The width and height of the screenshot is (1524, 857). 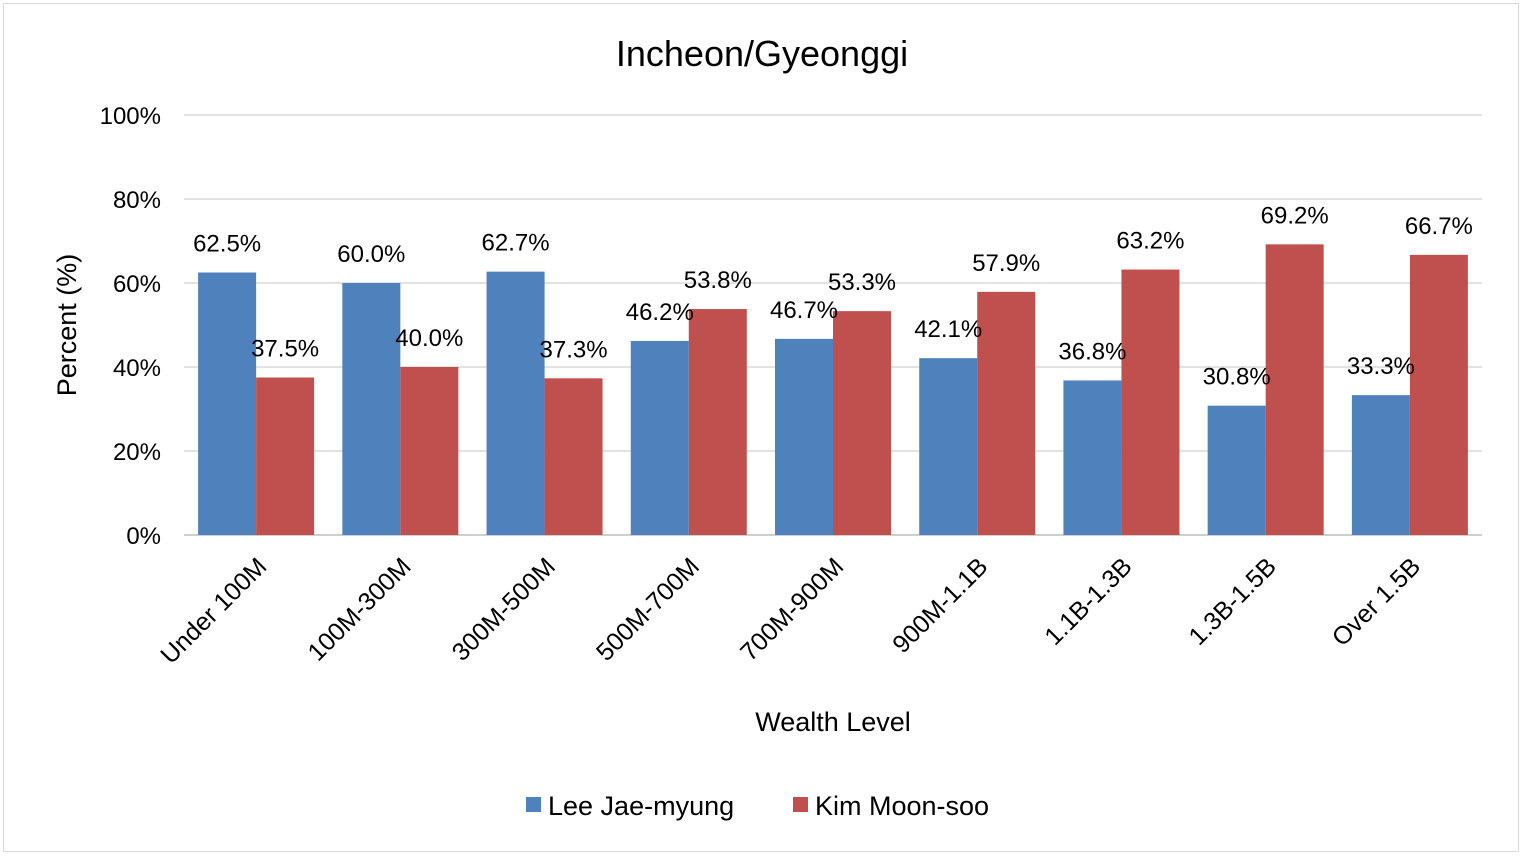 I want to click on data-label: 46.2%, so click(x=660, y=312).